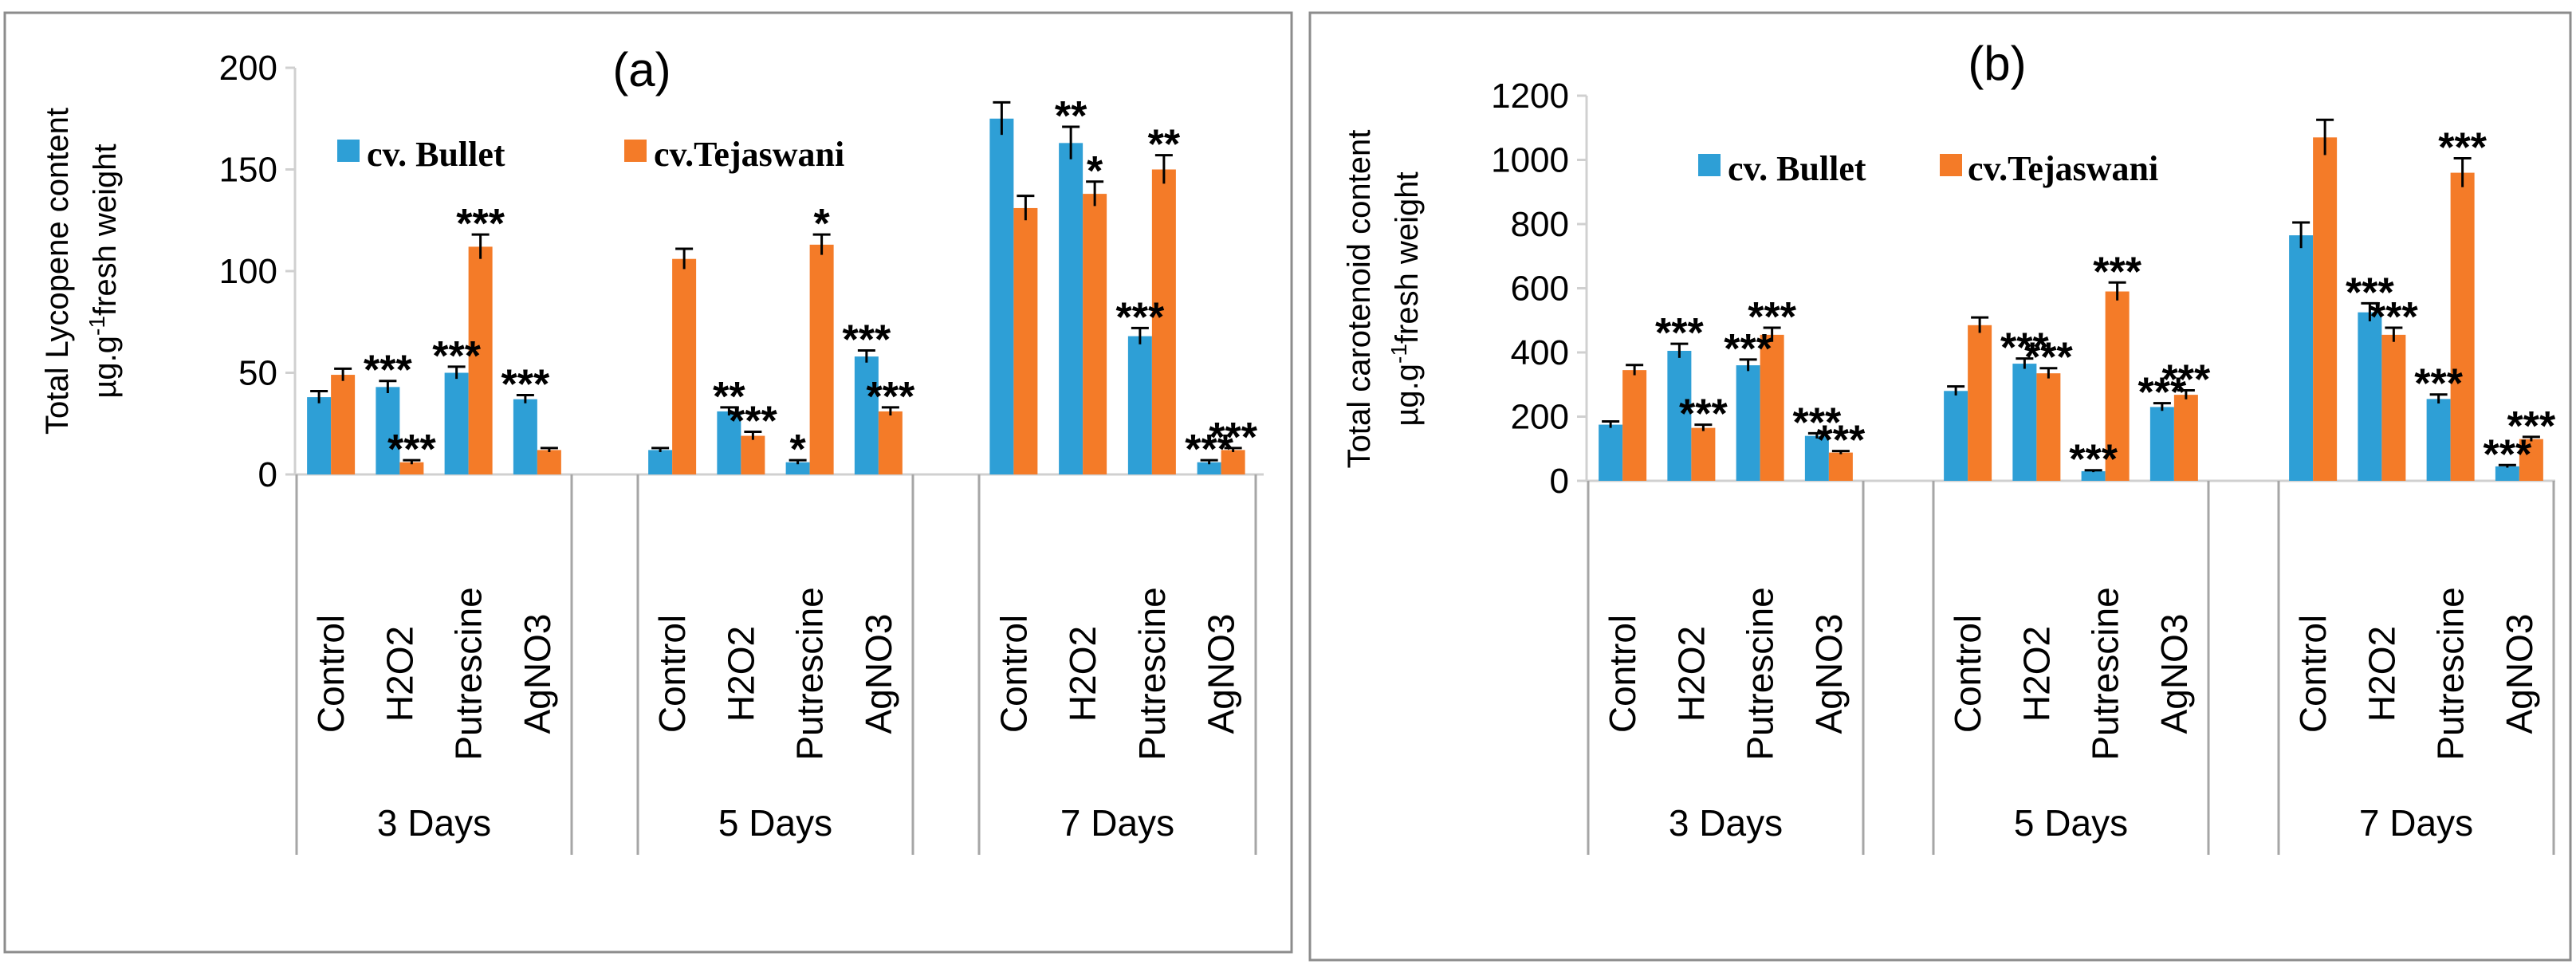 The width and height of the screenshot is (2576, 976). I want to click on y-axis-label-line2: µg.g-1fresh weight, so click(1405, 298).